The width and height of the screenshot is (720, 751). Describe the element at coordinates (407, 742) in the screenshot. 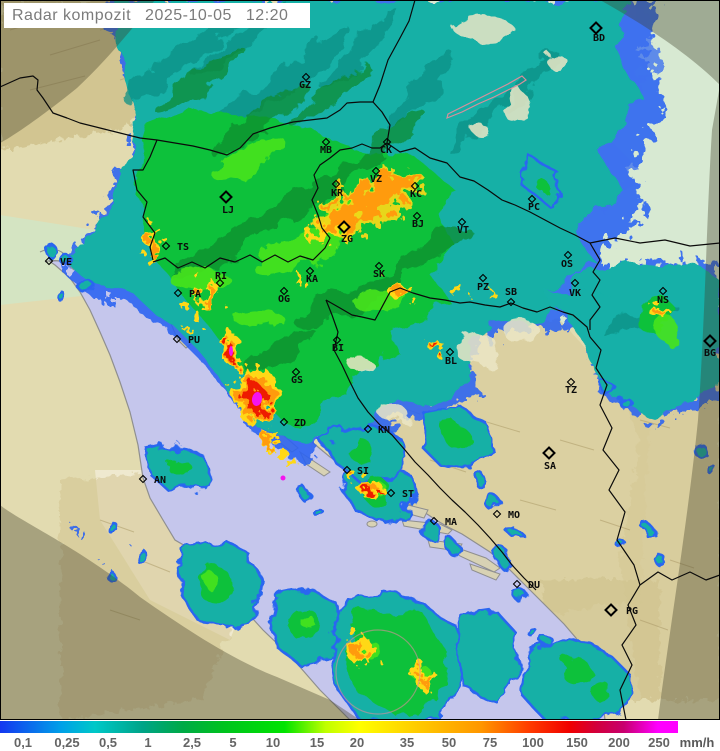

I see `scale-tick: 35` at that location.